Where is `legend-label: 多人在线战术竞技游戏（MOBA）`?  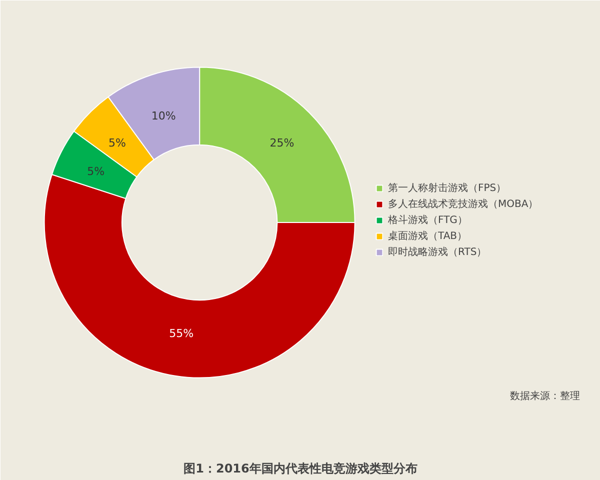 legend-label: 多人在线战术竞技游戏（MOBA） is located at coordinates (463, 204).